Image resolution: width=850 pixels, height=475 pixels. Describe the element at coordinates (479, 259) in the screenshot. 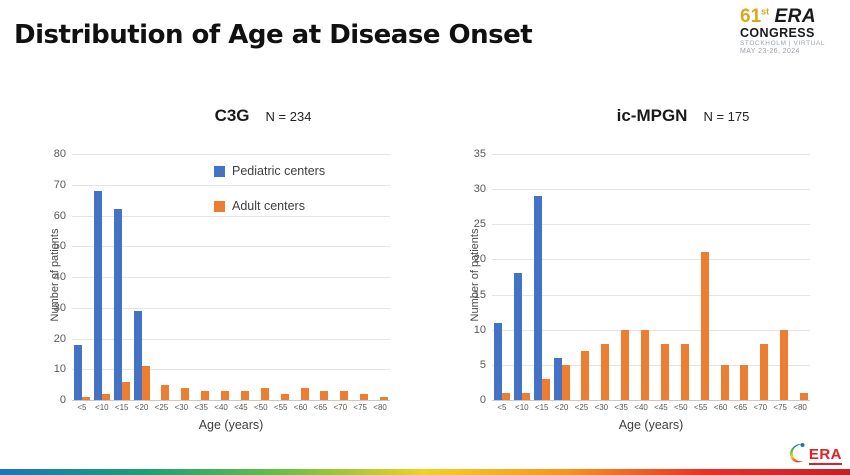

I see `y-tick-label: 20` at that location.